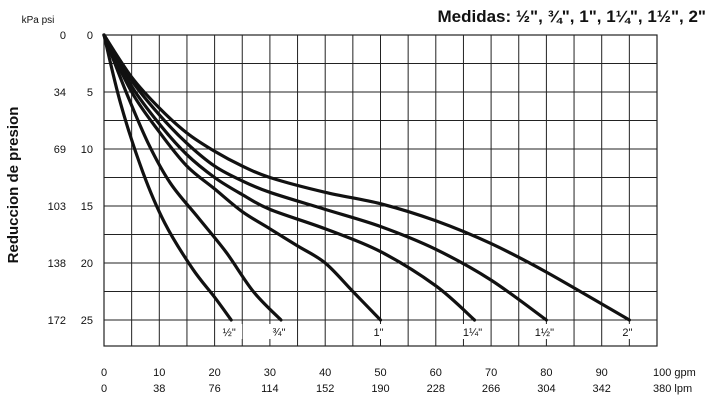 The height and width of the screenshot is (402, 717). I want to click on series-label: ¾", so click(278, 333).